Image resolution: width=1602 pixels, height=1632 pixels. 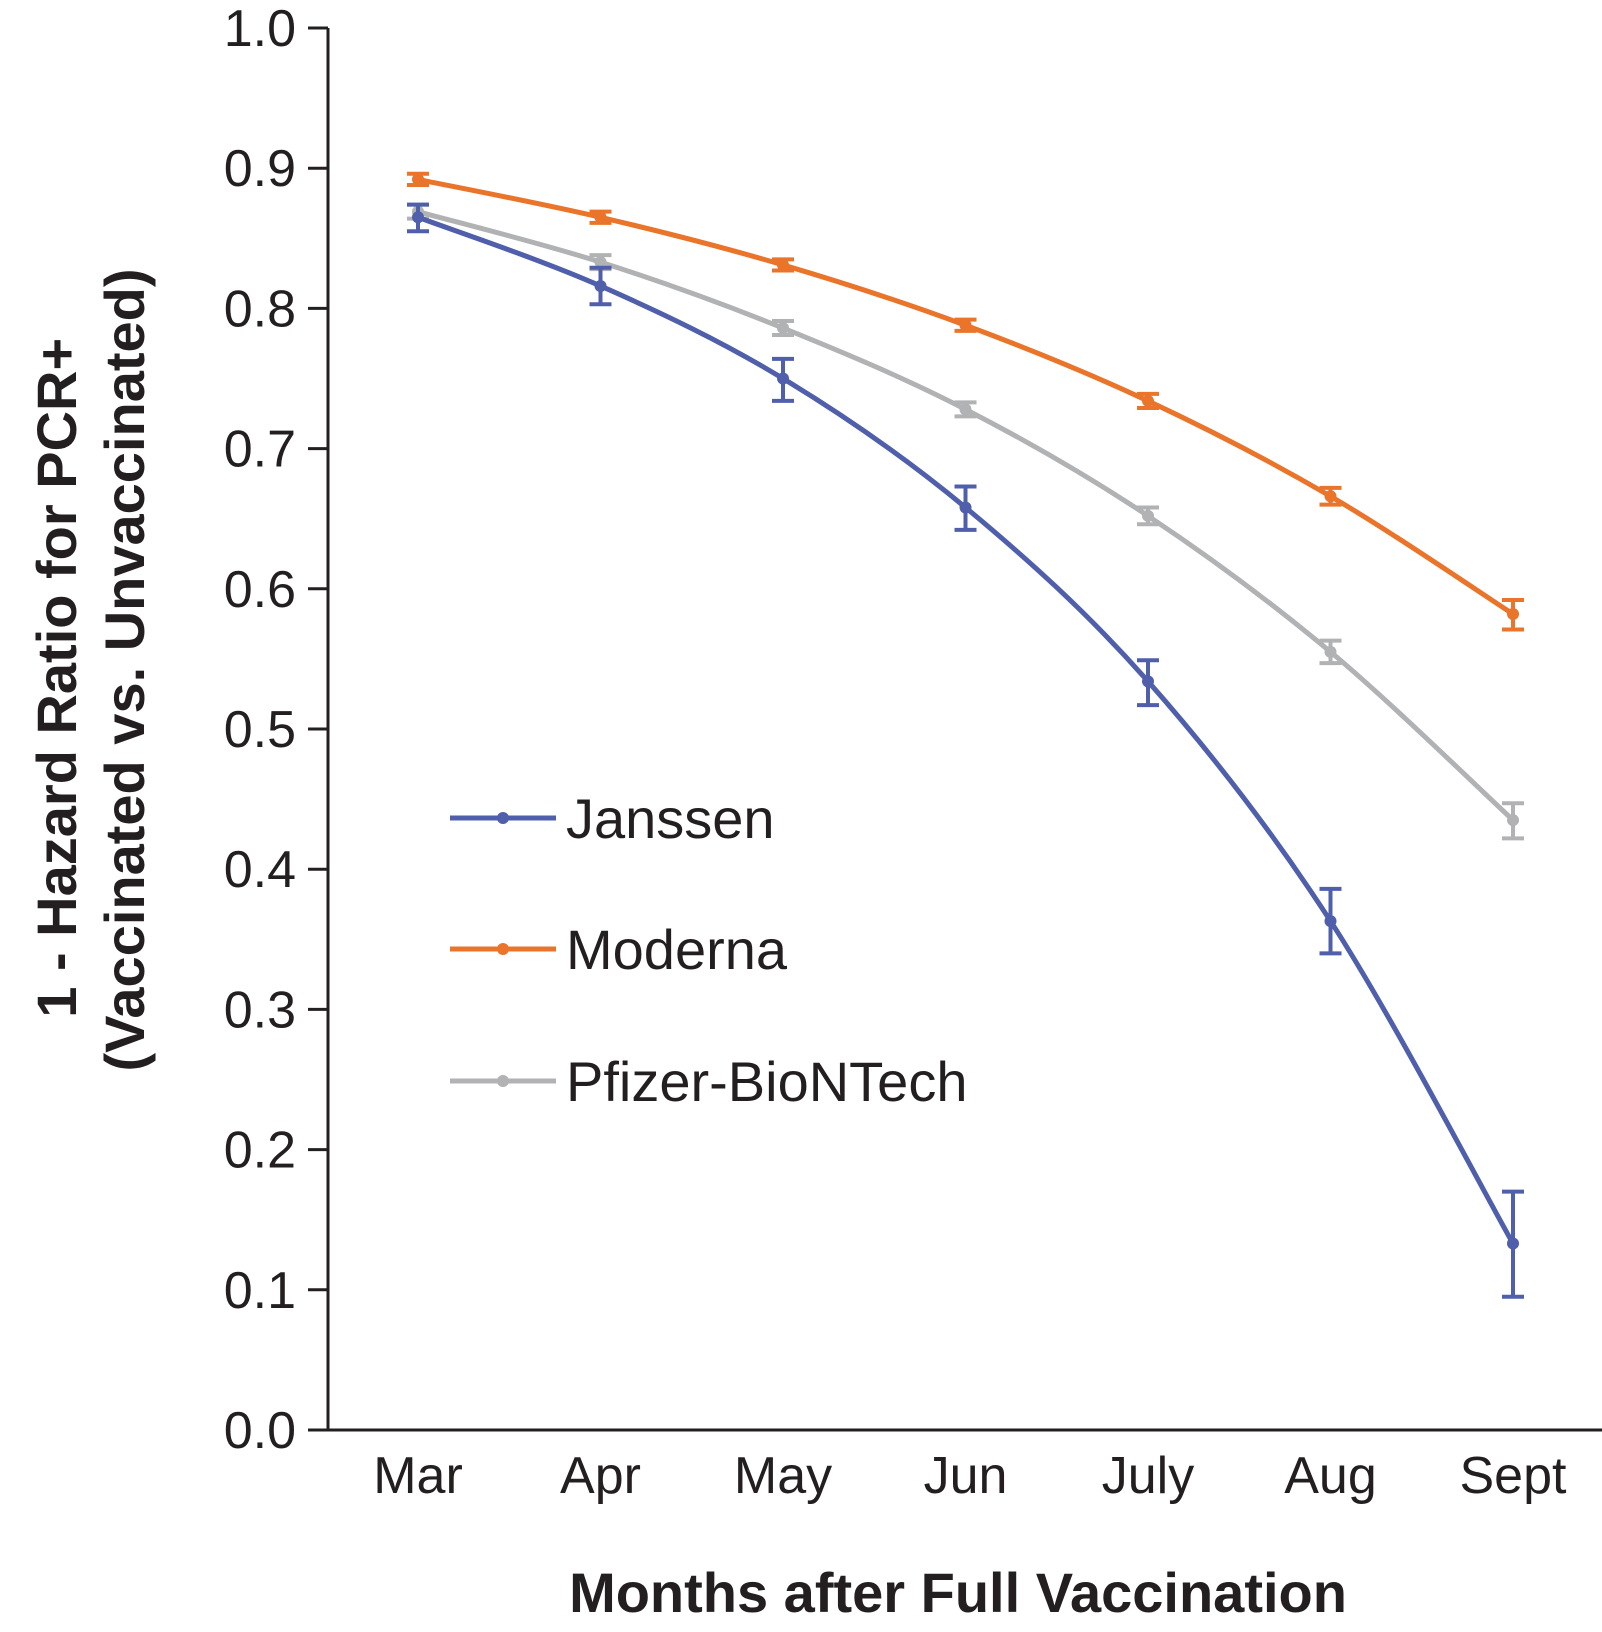 I want to click on y-tick-label: 0.5, so click(x=260, y=730).